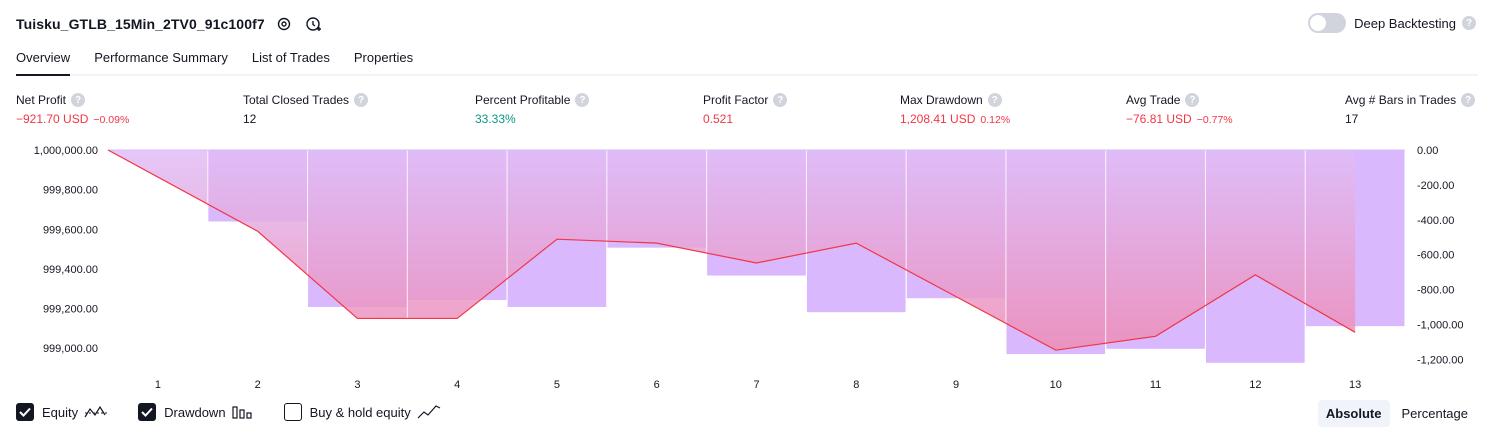  What do you see at coordinates (1427, 151) in the screenshot?
I see `drawdown-tick-label: 0.00` at bounding box center [1427, 151].